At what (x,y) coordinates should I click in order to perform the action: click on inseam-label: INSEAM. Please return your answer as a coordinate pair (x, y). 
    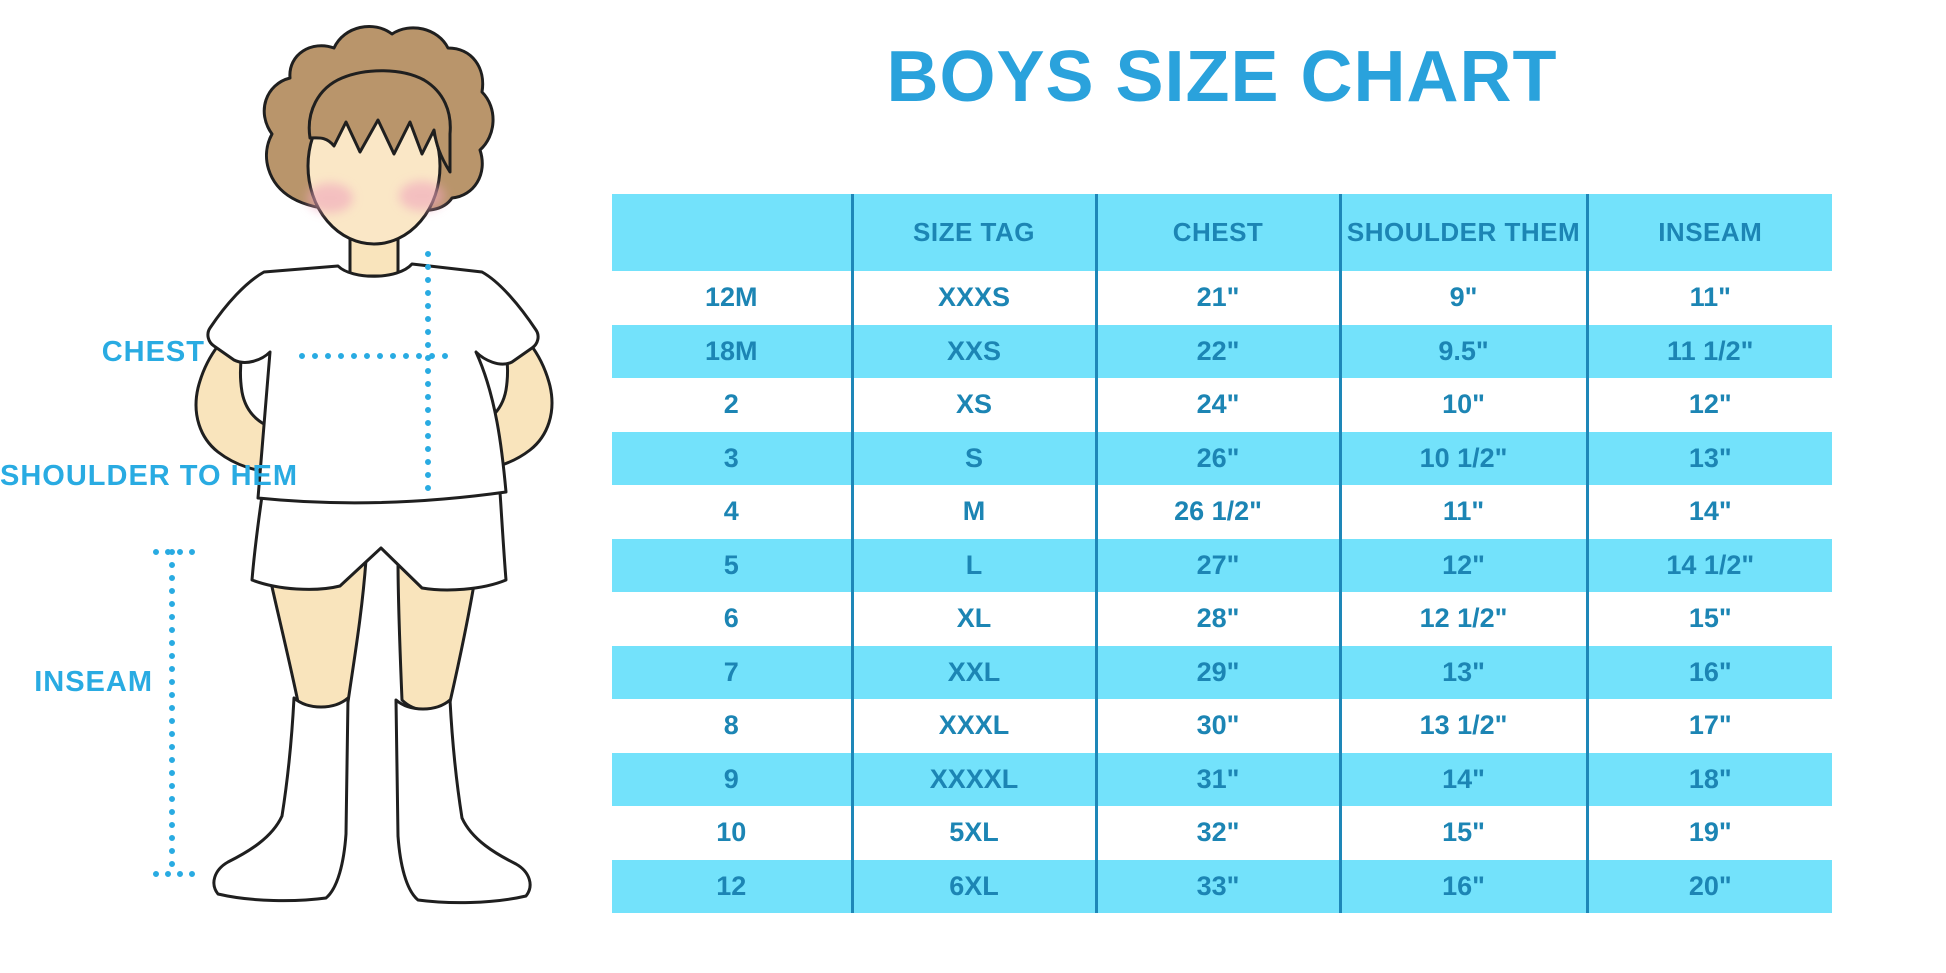
    Looking at the image, I should click on (93, 682).